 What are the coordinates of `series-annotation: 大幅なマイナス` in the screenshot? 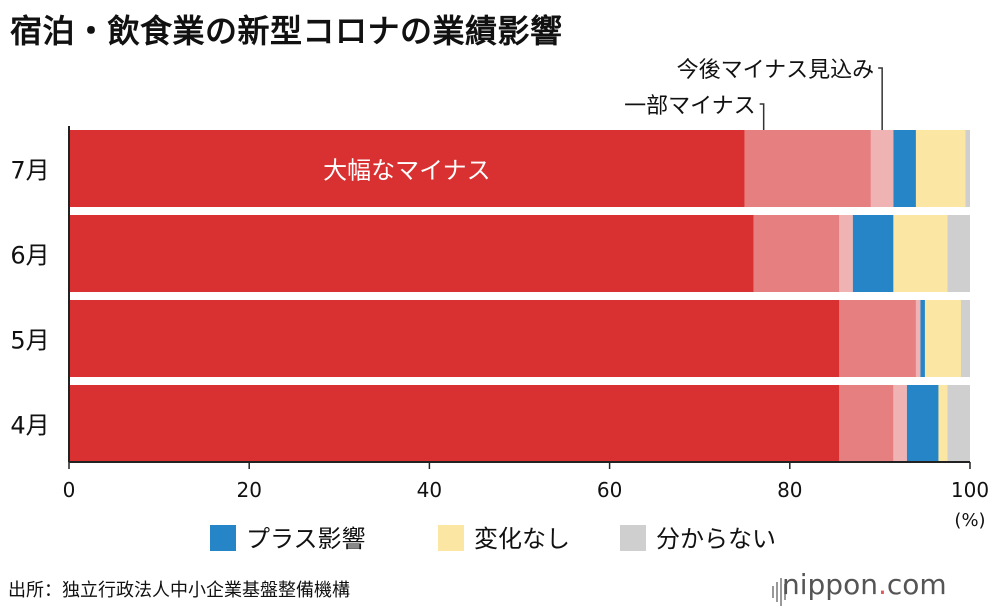 It's located at (407, 171).